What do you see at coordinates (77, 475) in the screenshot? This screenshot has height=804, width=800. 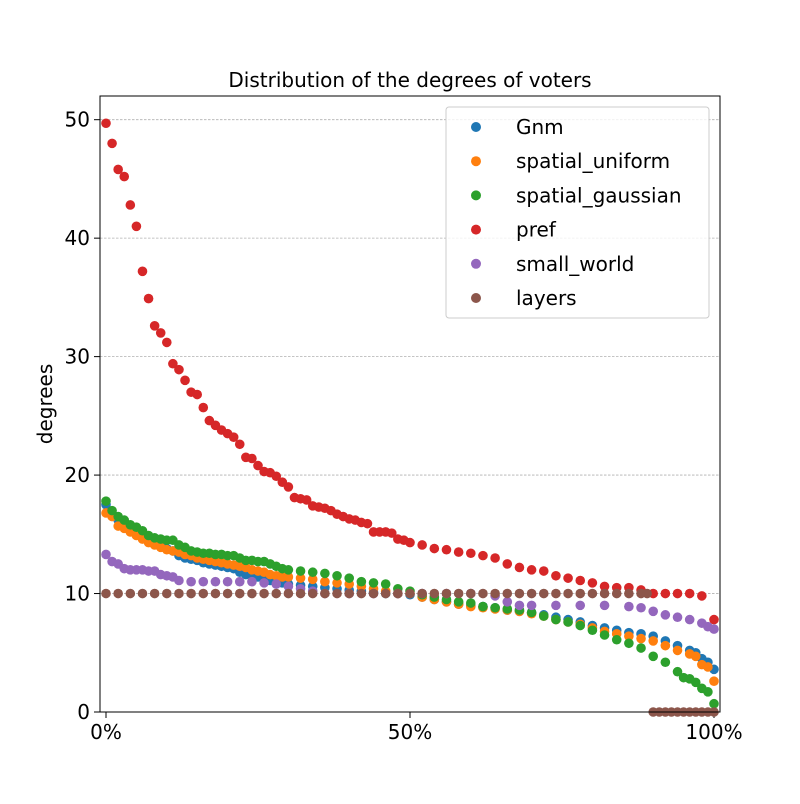 I see `y-tick-label: 20` at bounding box center [77, 475].